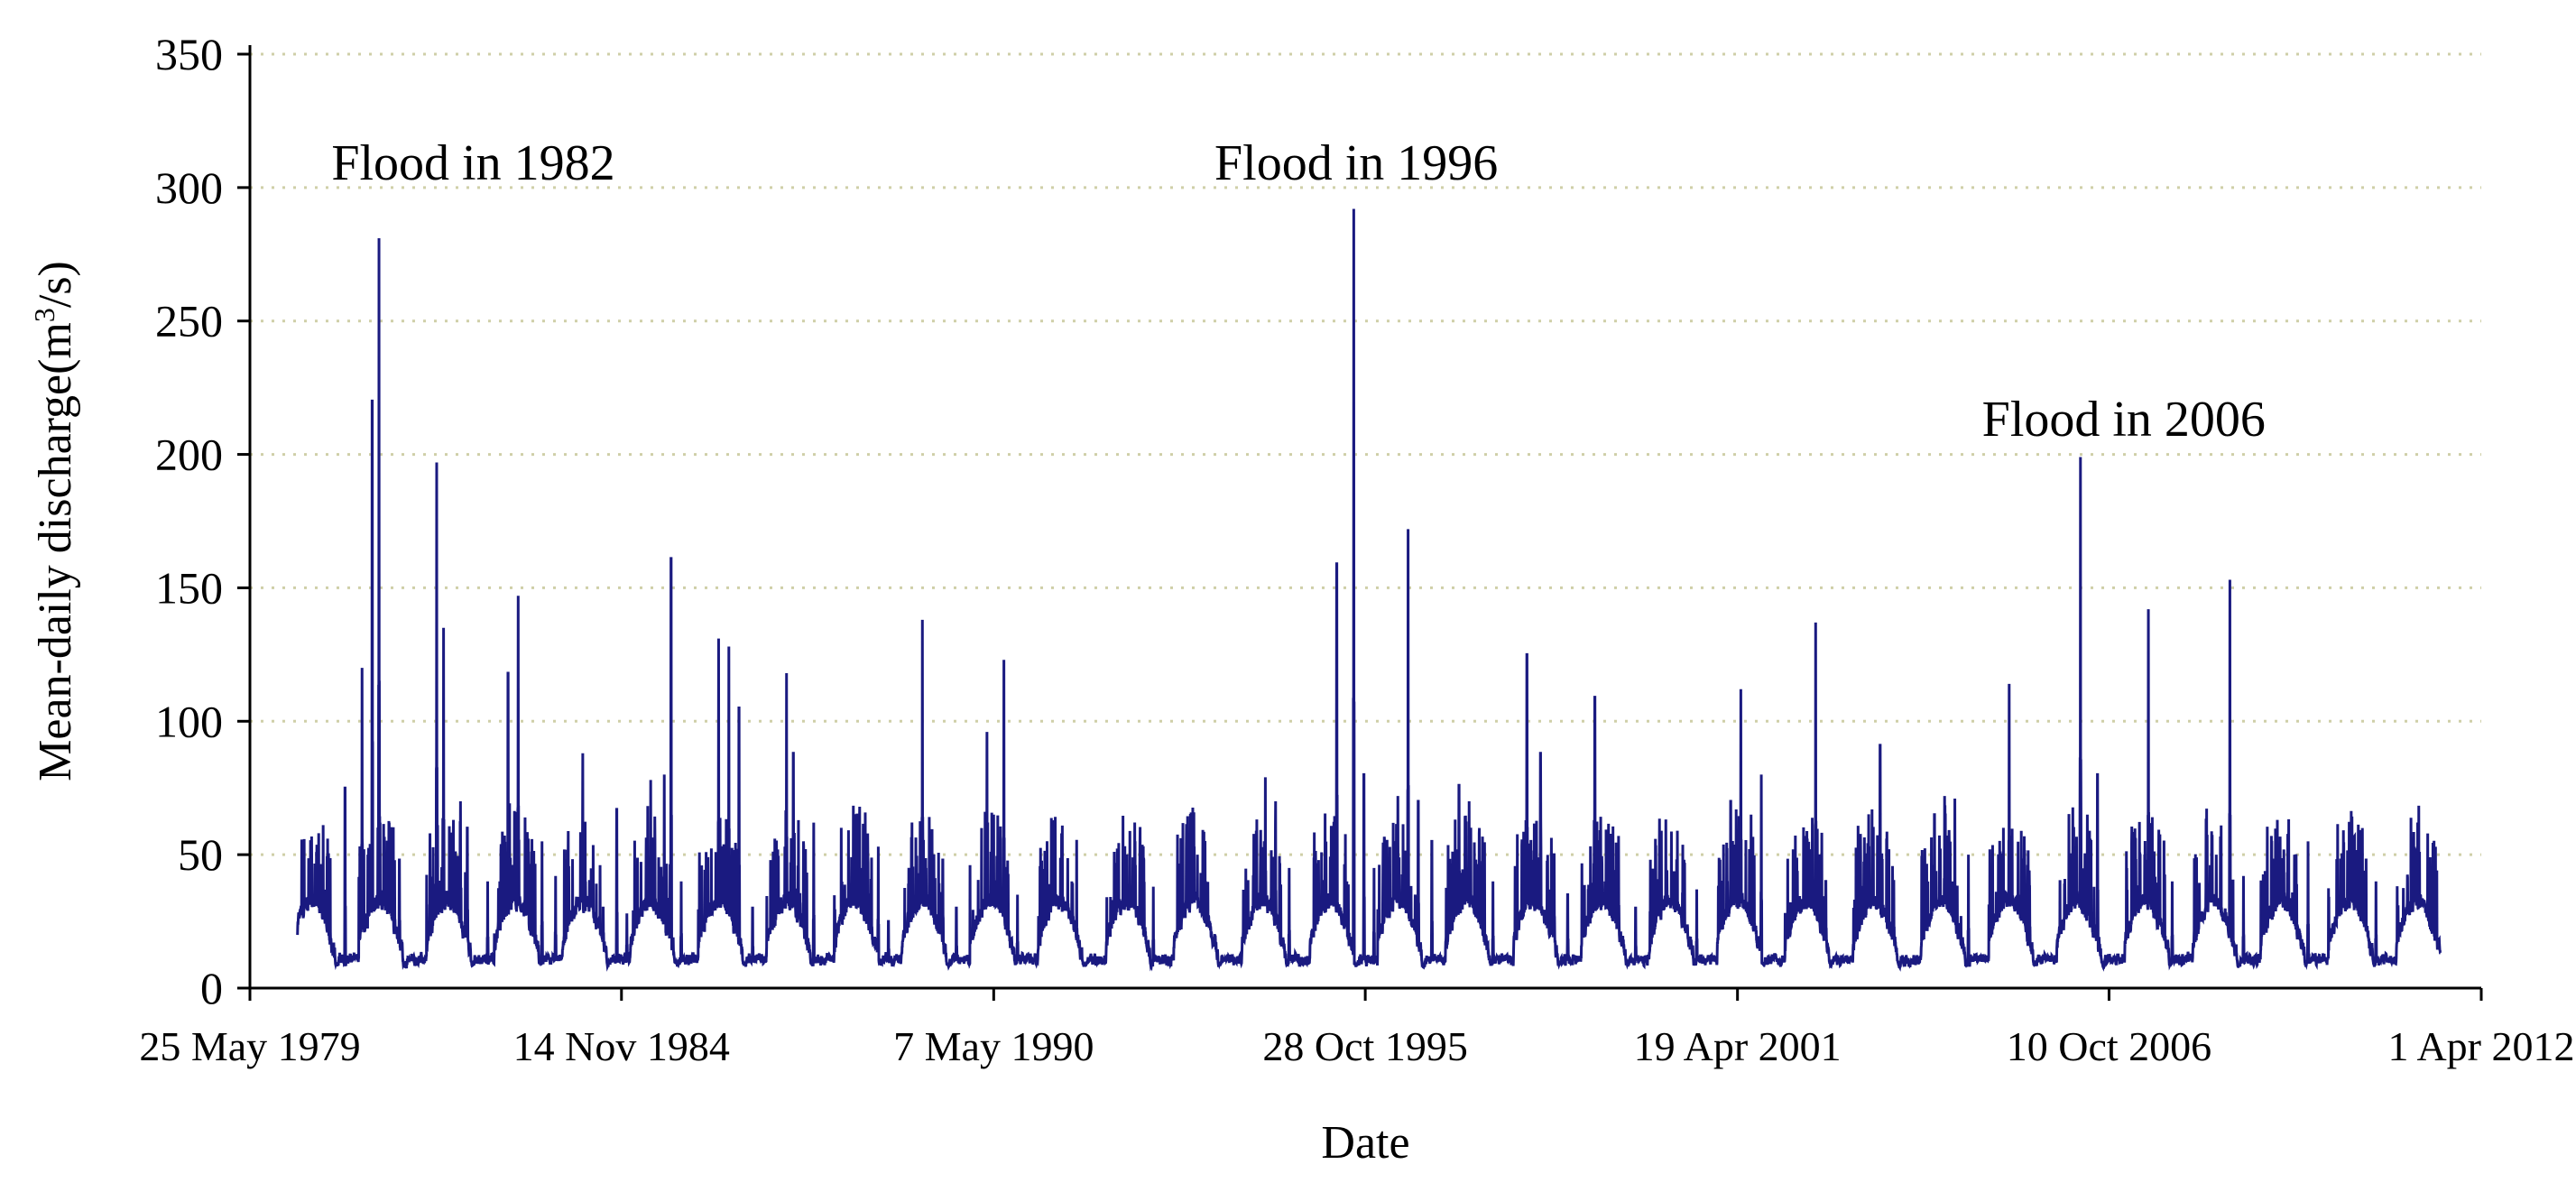 This screenshot has width=2576, height=1183. Describe the element at coordinates (1364, 1046) in the screenshot. I see `x-tick-label: 28 Oct 1995` at that location.